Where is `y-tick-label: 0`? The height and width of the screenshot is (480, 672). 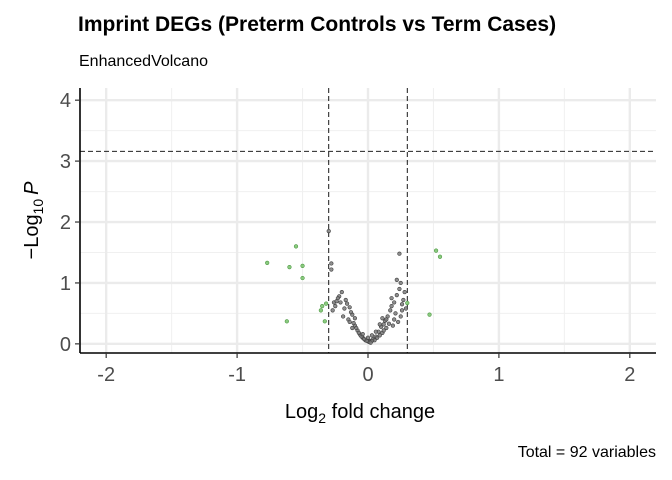 y-tick-label: 0 is located at coordinates (65, 345).